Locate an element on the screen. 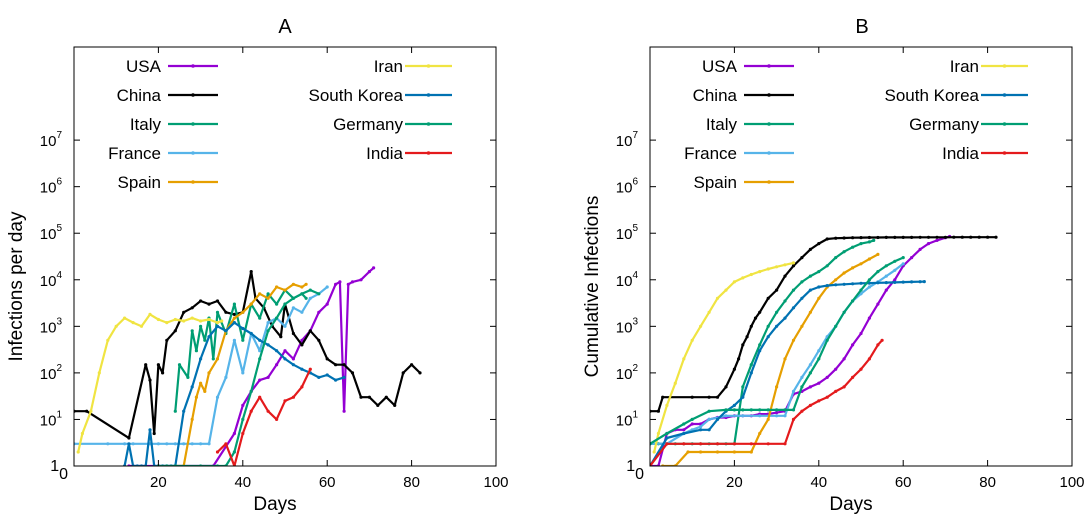 This screenshot has height=515, width=1092. legend-item-france: France is located at coordinates (739, 153).